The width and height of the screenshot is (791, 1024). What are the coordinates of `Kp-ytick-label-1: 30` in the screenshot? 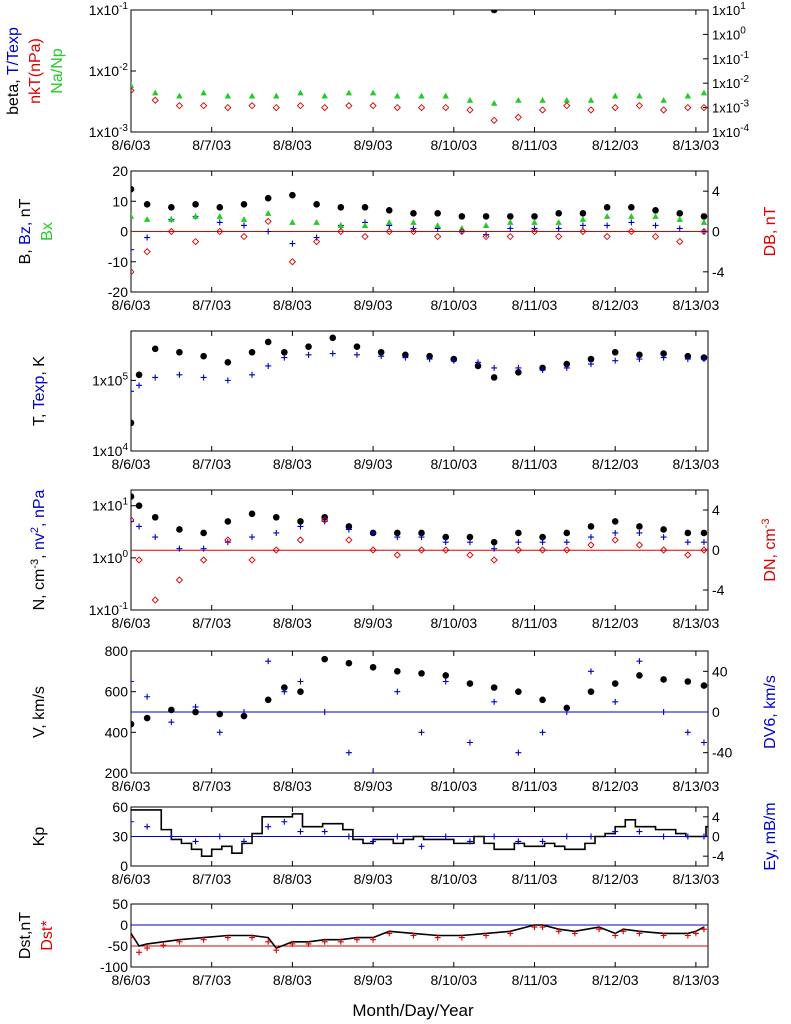 It's located at (120, 837).